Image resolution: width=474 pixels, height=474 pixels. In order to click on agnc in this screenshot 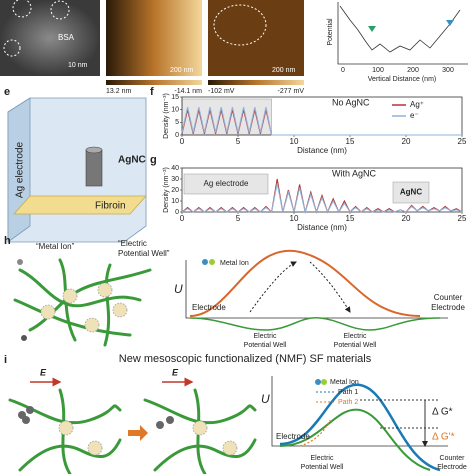, I will do `click(94, 168)`.